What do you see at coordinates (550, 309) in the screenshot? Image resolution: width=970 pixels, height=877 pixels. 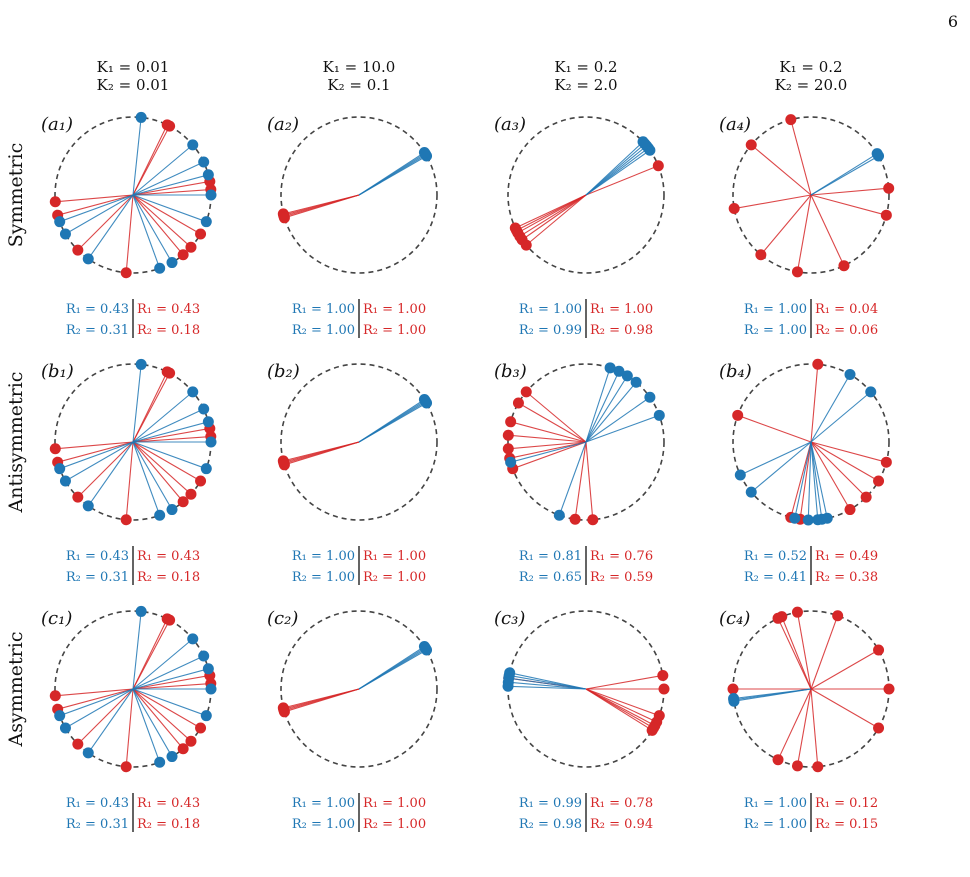 I see `r1-blue-value: R₁ = 1.00` at bounding box center [550, 309].